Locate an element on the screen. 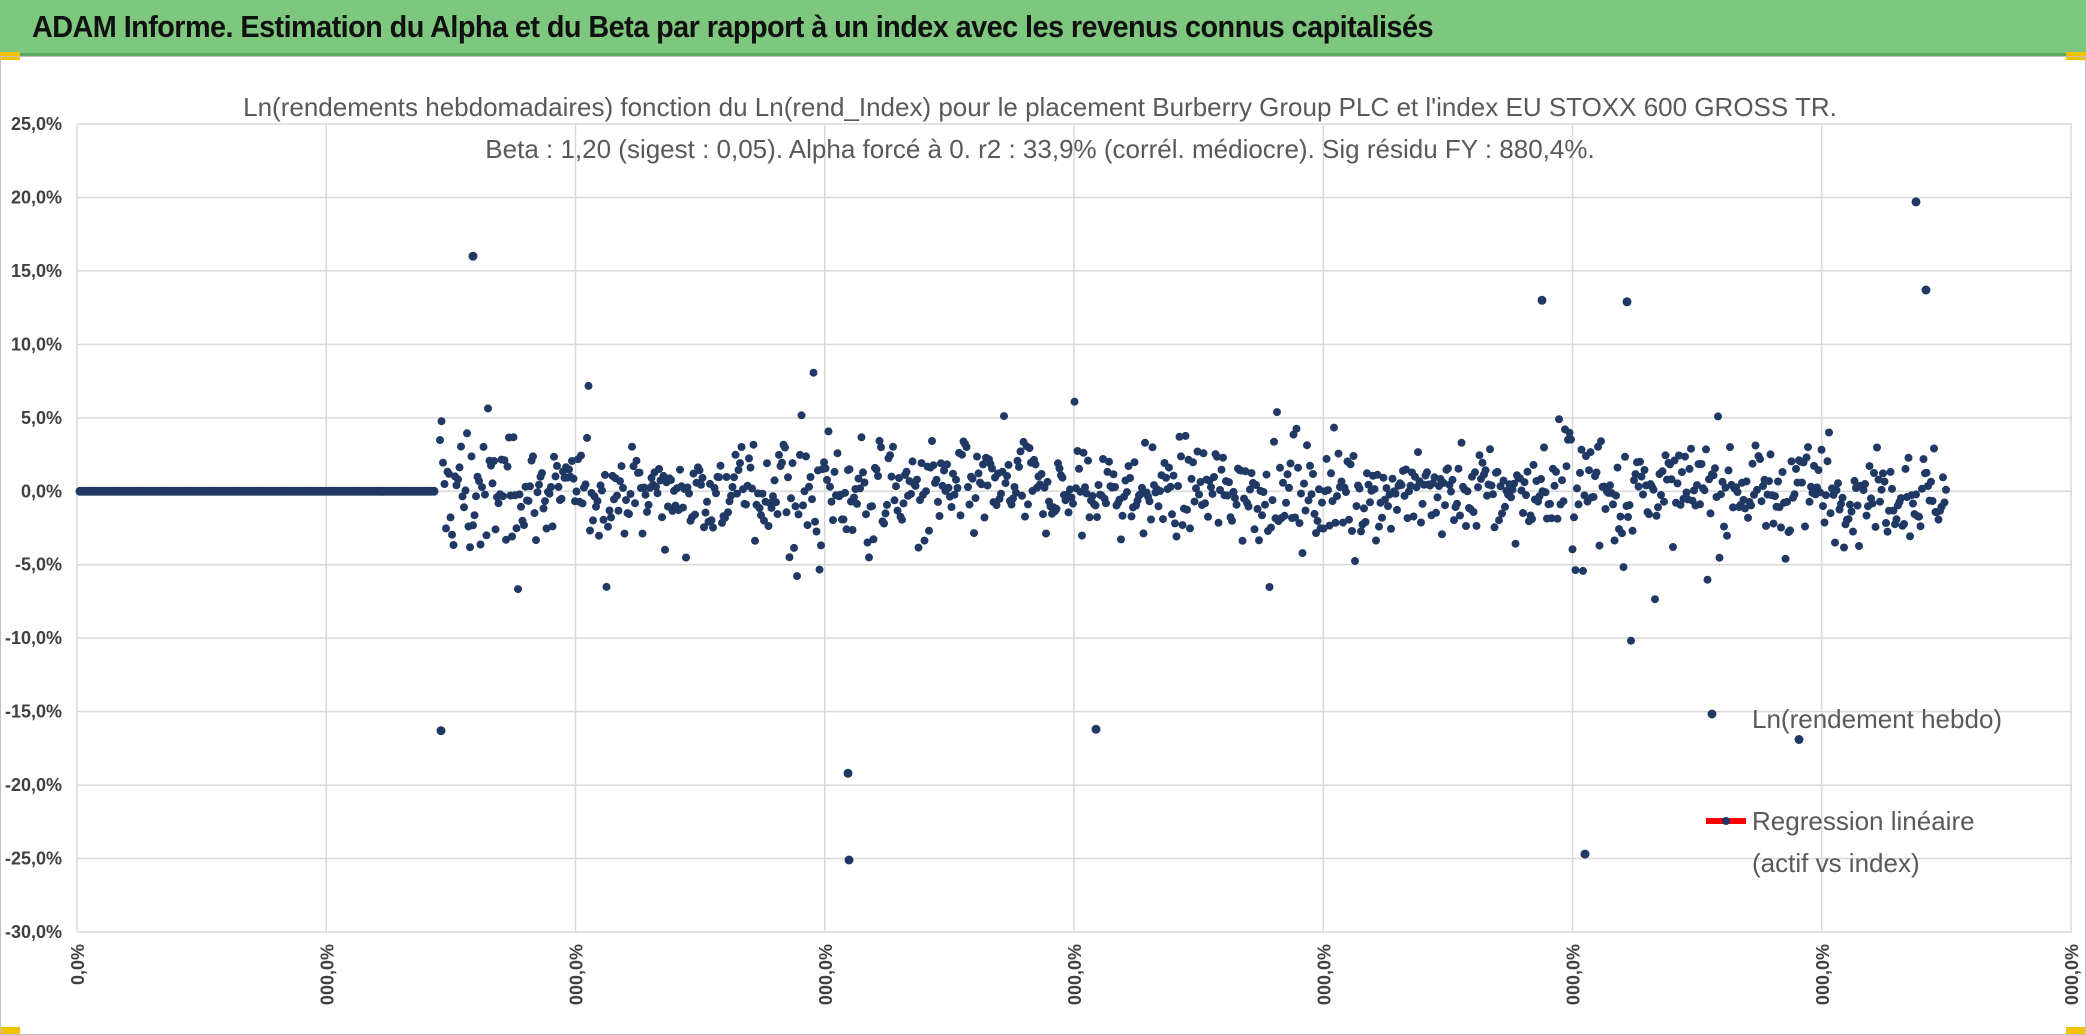 The height and width of the screenshot is (1035, 2086). y-tick-label: 0,0% is located at coordinates (41, 491).